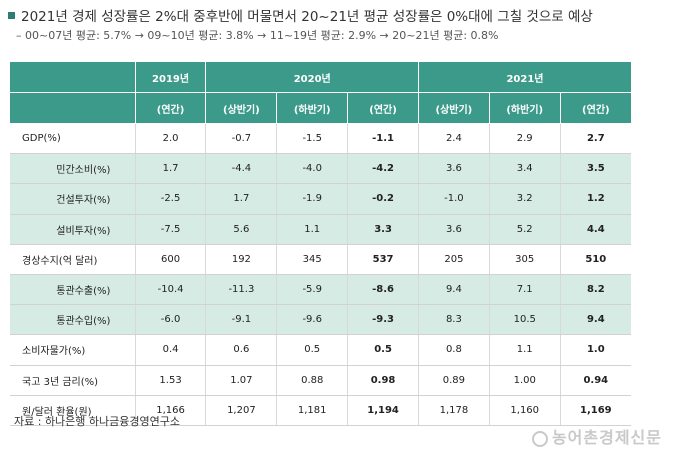 This screenshot has height=462, width=680. Describe the element at coordinates (595, 199) in the screenshot. I see `value-cell: 1.2` at that location.